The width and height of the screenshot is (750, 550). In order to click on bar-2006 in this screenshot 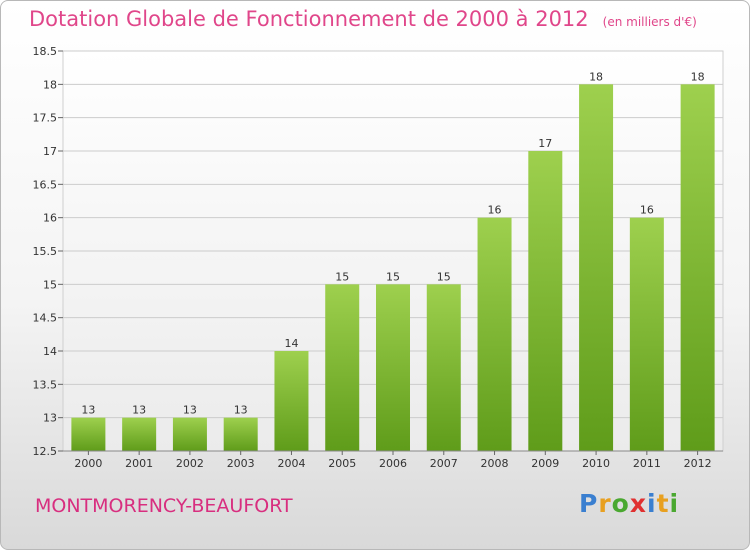, I will do `click(393, 367)`.